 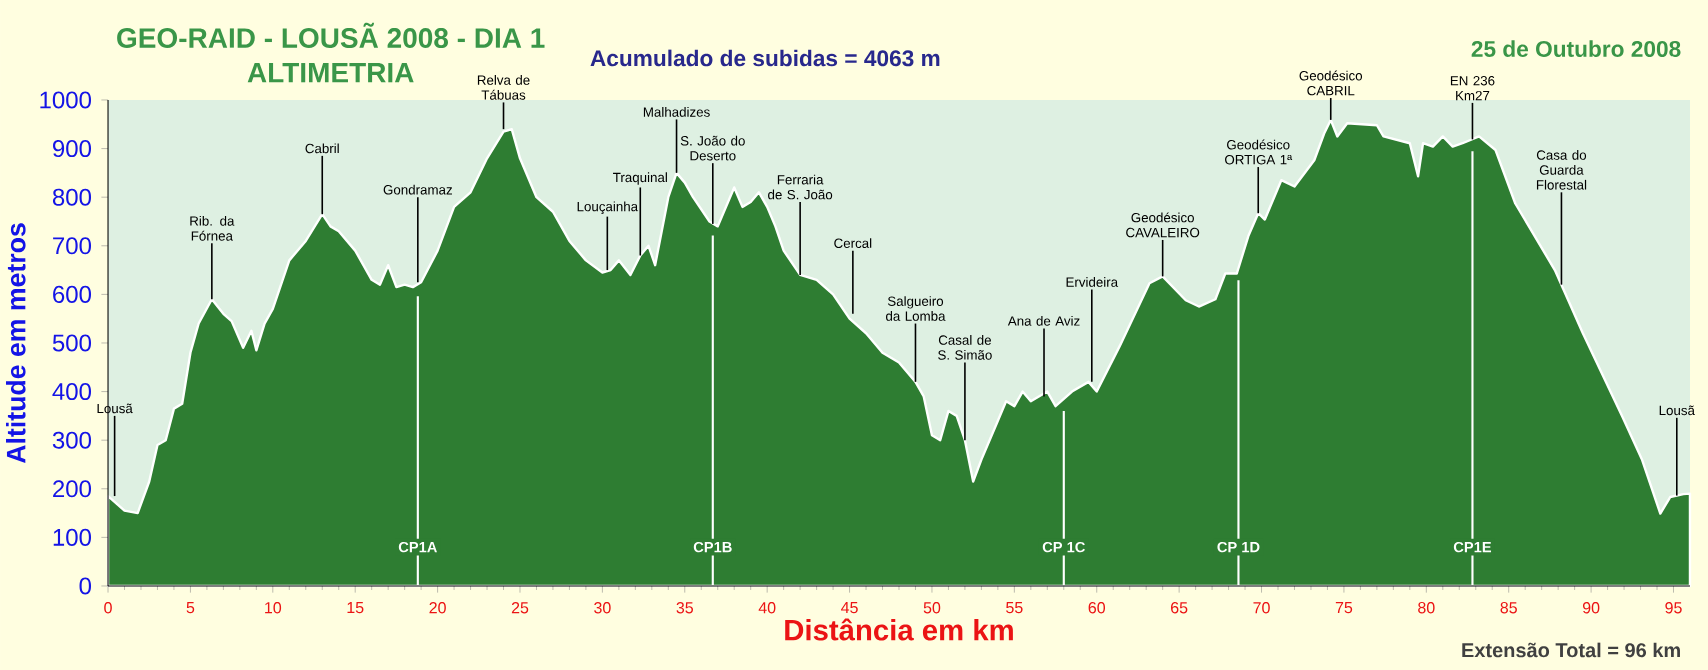 I want to click on y-tick-label: 100, so click(x=72, y=537).